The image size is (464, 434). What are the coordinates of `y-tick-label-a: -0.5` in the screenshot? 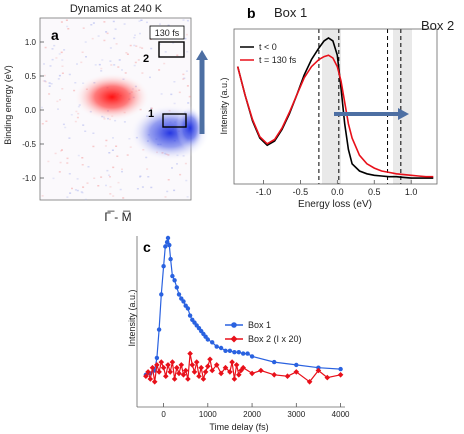 It's located at (29, 144).